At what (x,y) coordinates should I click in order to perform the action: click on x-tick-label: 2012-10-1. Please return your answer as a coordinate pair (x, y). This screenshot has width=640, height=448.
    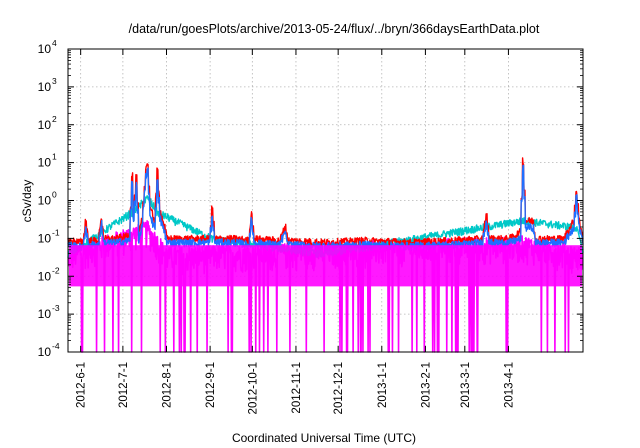
    Looking at the image, I should click on (253, 388).